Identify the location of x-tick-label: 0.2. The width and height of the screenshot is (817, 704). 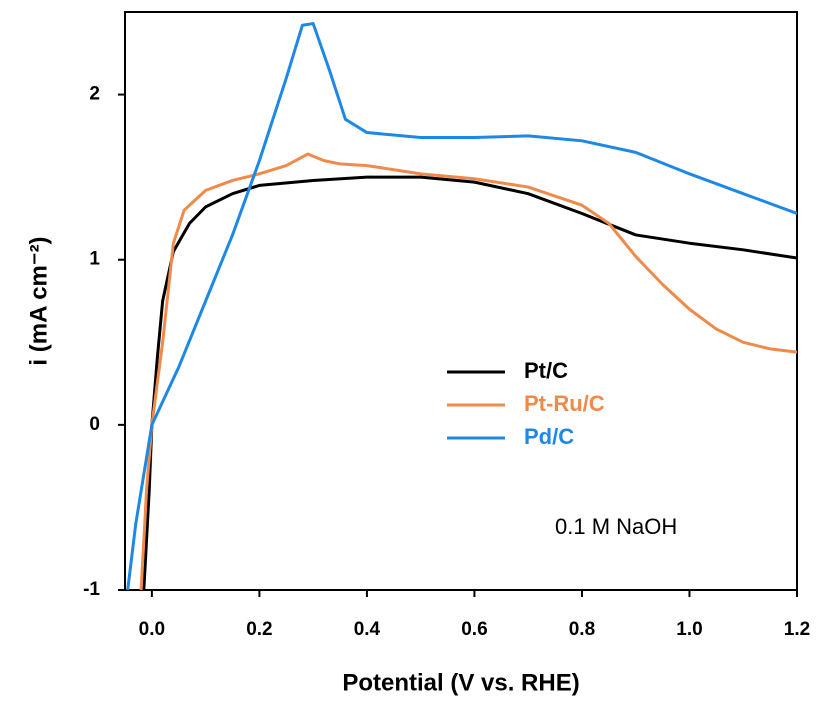
(259, 629).